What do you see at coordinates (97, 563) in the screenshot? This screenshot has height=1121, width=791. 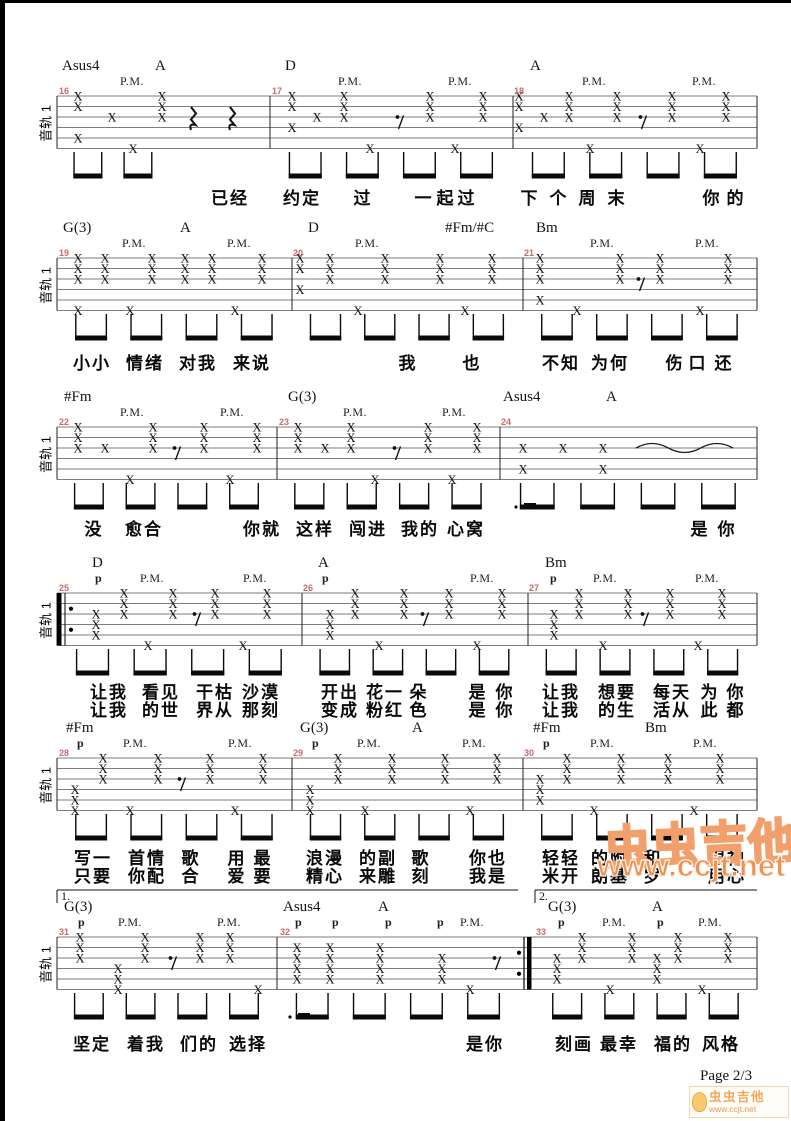 I see `chord-label: D` at bounding box center [97, 563].